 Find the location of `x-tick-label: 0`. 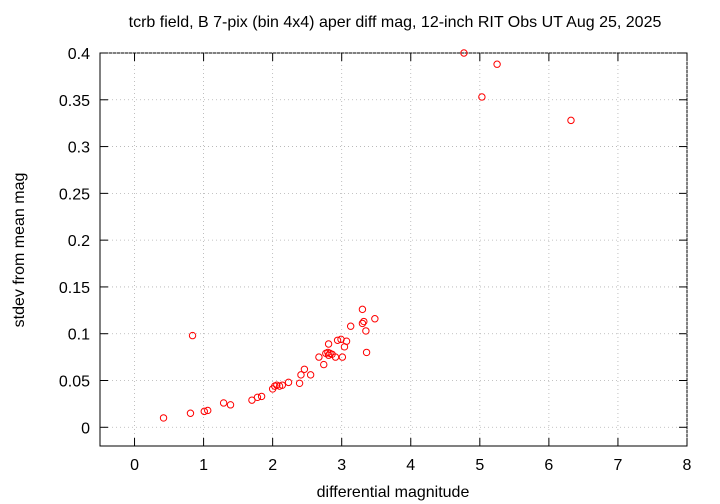

x-tick-label: 0 is located at coordinates (134, 465).